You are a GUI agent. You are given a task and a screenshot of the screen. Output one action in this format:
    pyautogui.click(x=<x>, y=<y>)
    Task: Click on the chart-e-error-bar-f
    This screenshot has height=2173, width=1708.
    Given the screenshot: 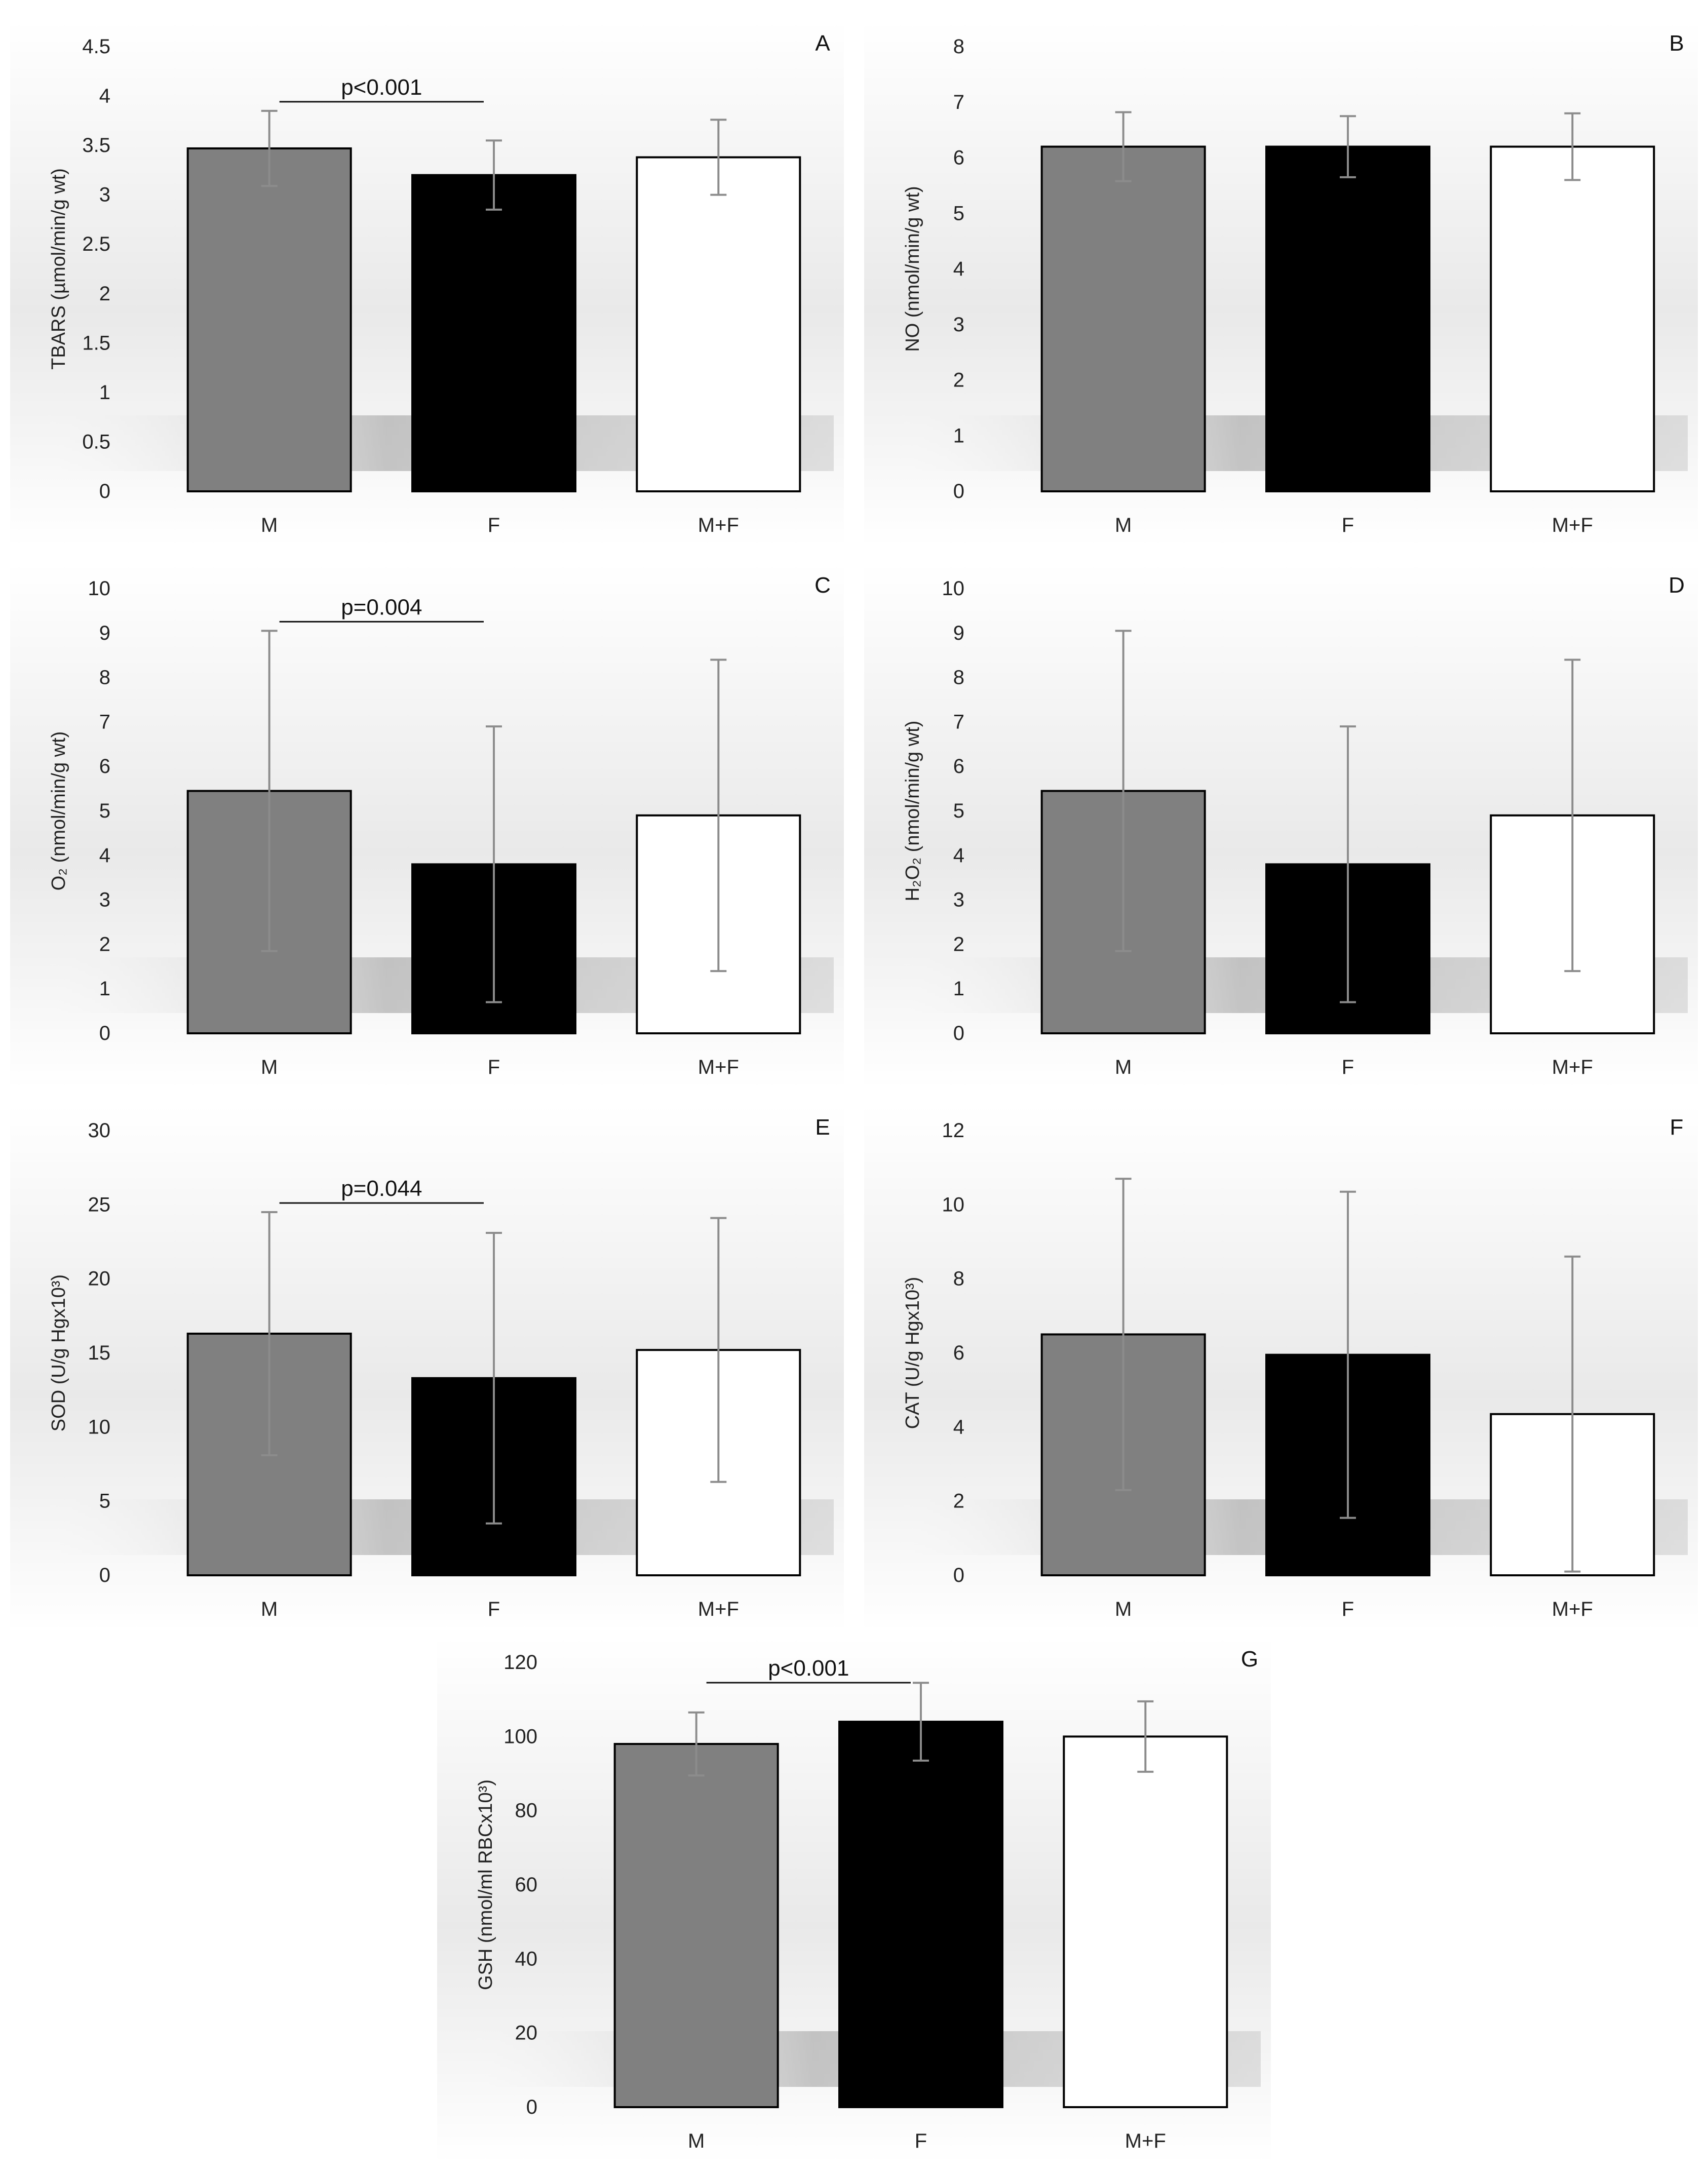 What is the action you would take?
    pyautogui.click(x=494, y=1378)
    